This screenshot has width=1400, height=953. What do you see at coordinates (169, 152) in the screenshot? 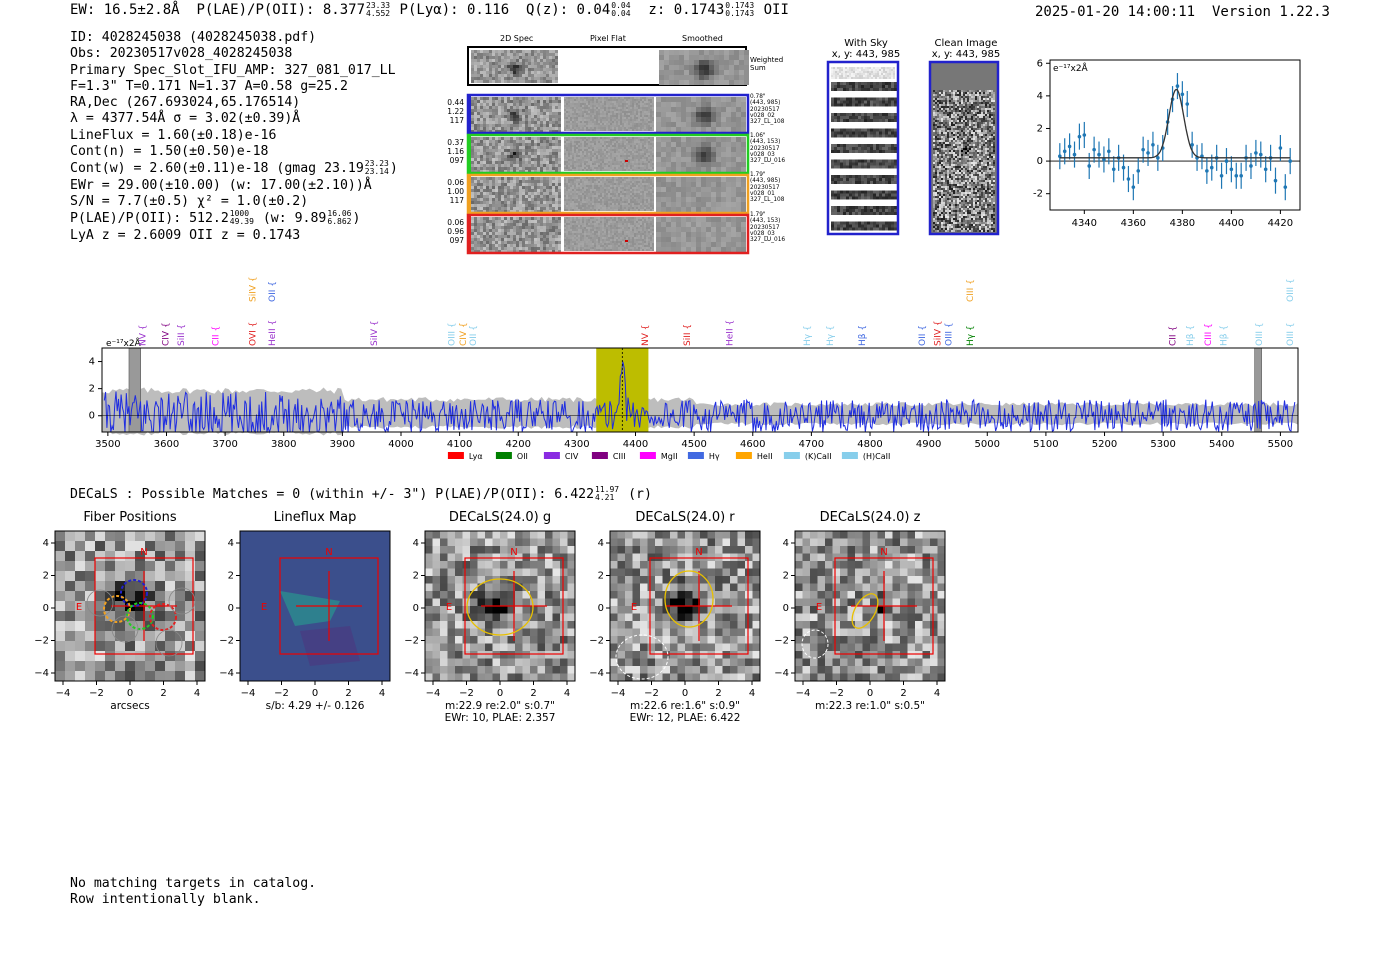
I see `info-contn: Cont(n) = 1.50(±0.50)e-18` at bounding box center [169, 152].